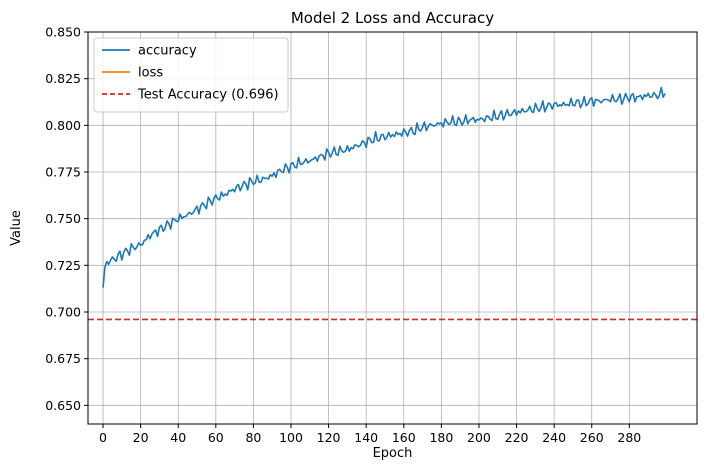 This screenshot has height=470, width=708. I want to click on x-tick-label: 240, so click(554, 437).